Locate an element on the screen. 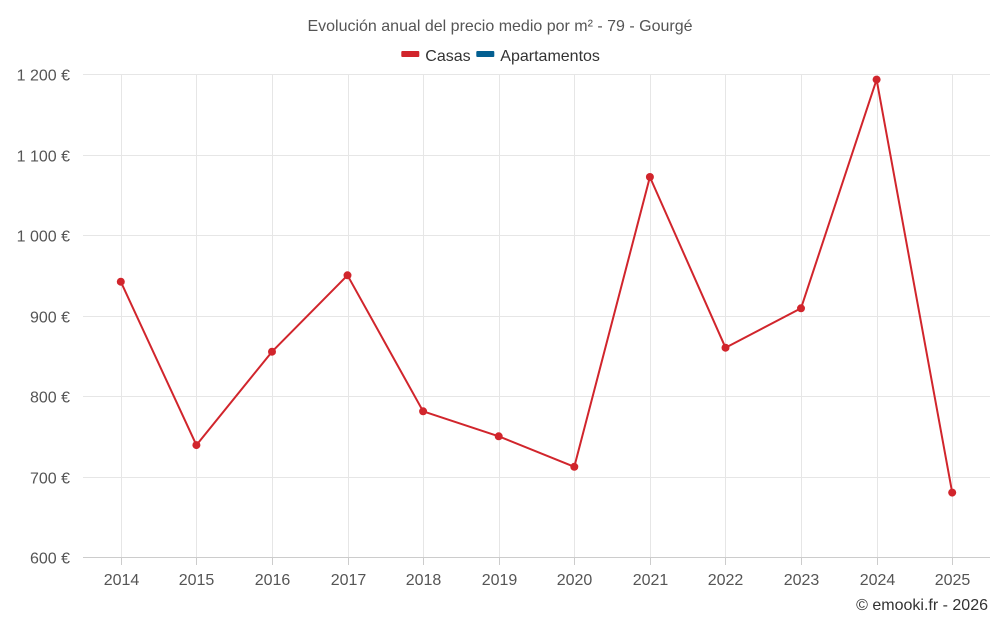  legend-item-apartamentos: Apartamentos is located at coordinates (538, 56).